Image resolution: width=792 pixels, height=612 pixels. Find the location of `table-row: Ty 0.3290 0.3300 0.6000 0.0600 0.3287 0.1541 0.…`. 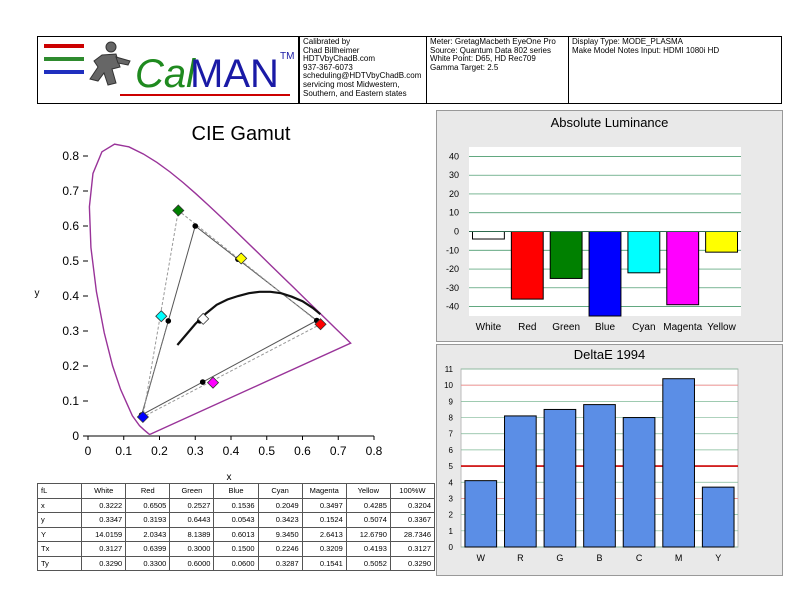

table-row: Ty 0.3290 0.3300 0.6000 0.0600 0.3287 0.1541 0.… is located at coordinates (236, 563).